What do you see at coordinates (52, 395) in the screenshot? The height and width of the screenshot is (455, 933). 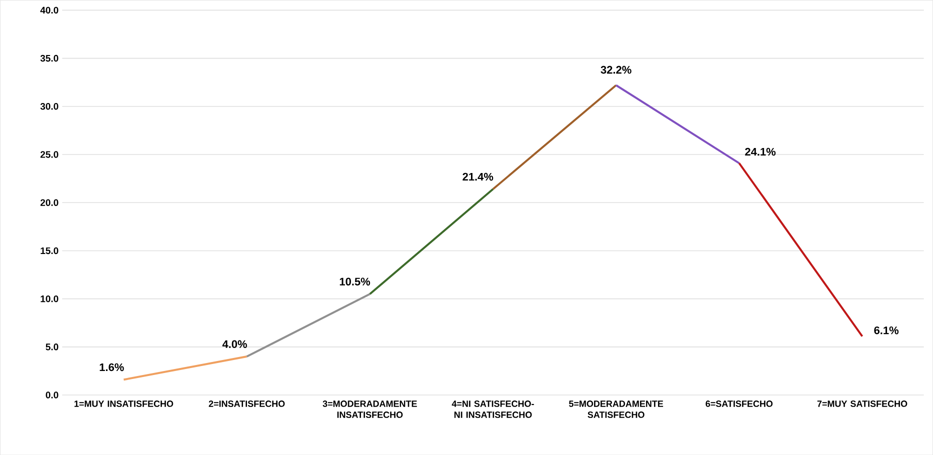 I see `y-tick-label: 0.0` at bounding box center [52, 395].